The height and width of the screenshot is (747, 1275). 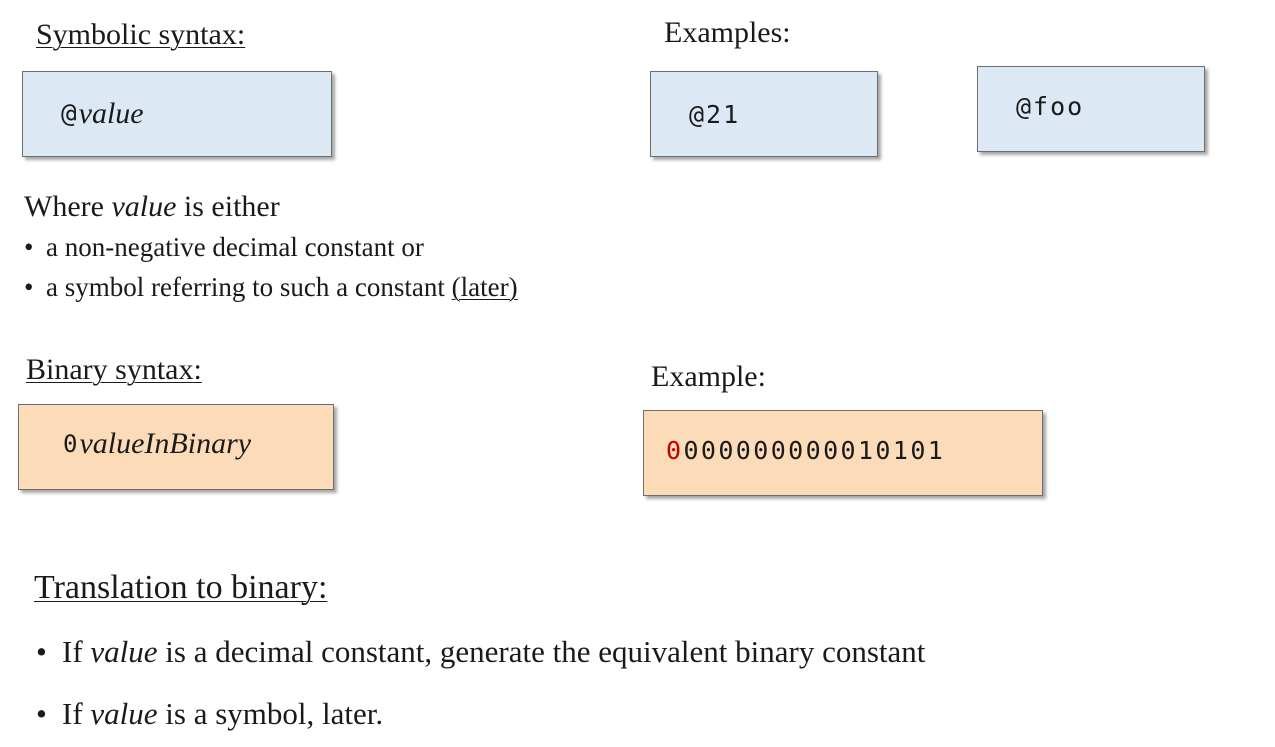 I want to click on where-bullet-1: • a non-negative decimal constant or, so click(x=224, y=247).